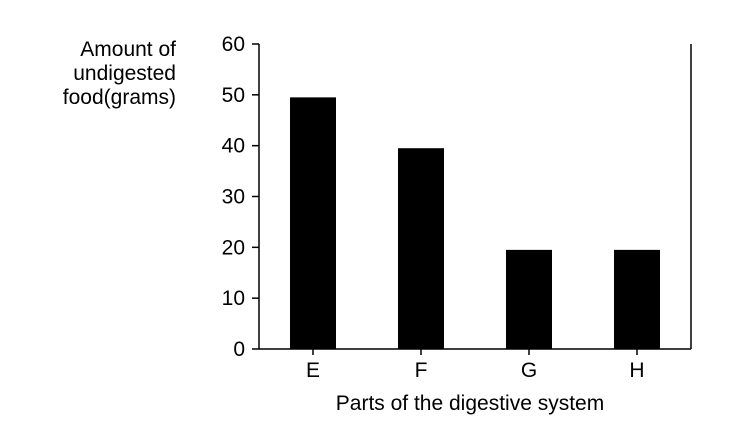 The image size is (742, 427). What do you see at coordinates (233, 298) in the screenshot?
I see `y-tick-label: 10` at bounding box center [233, 298].